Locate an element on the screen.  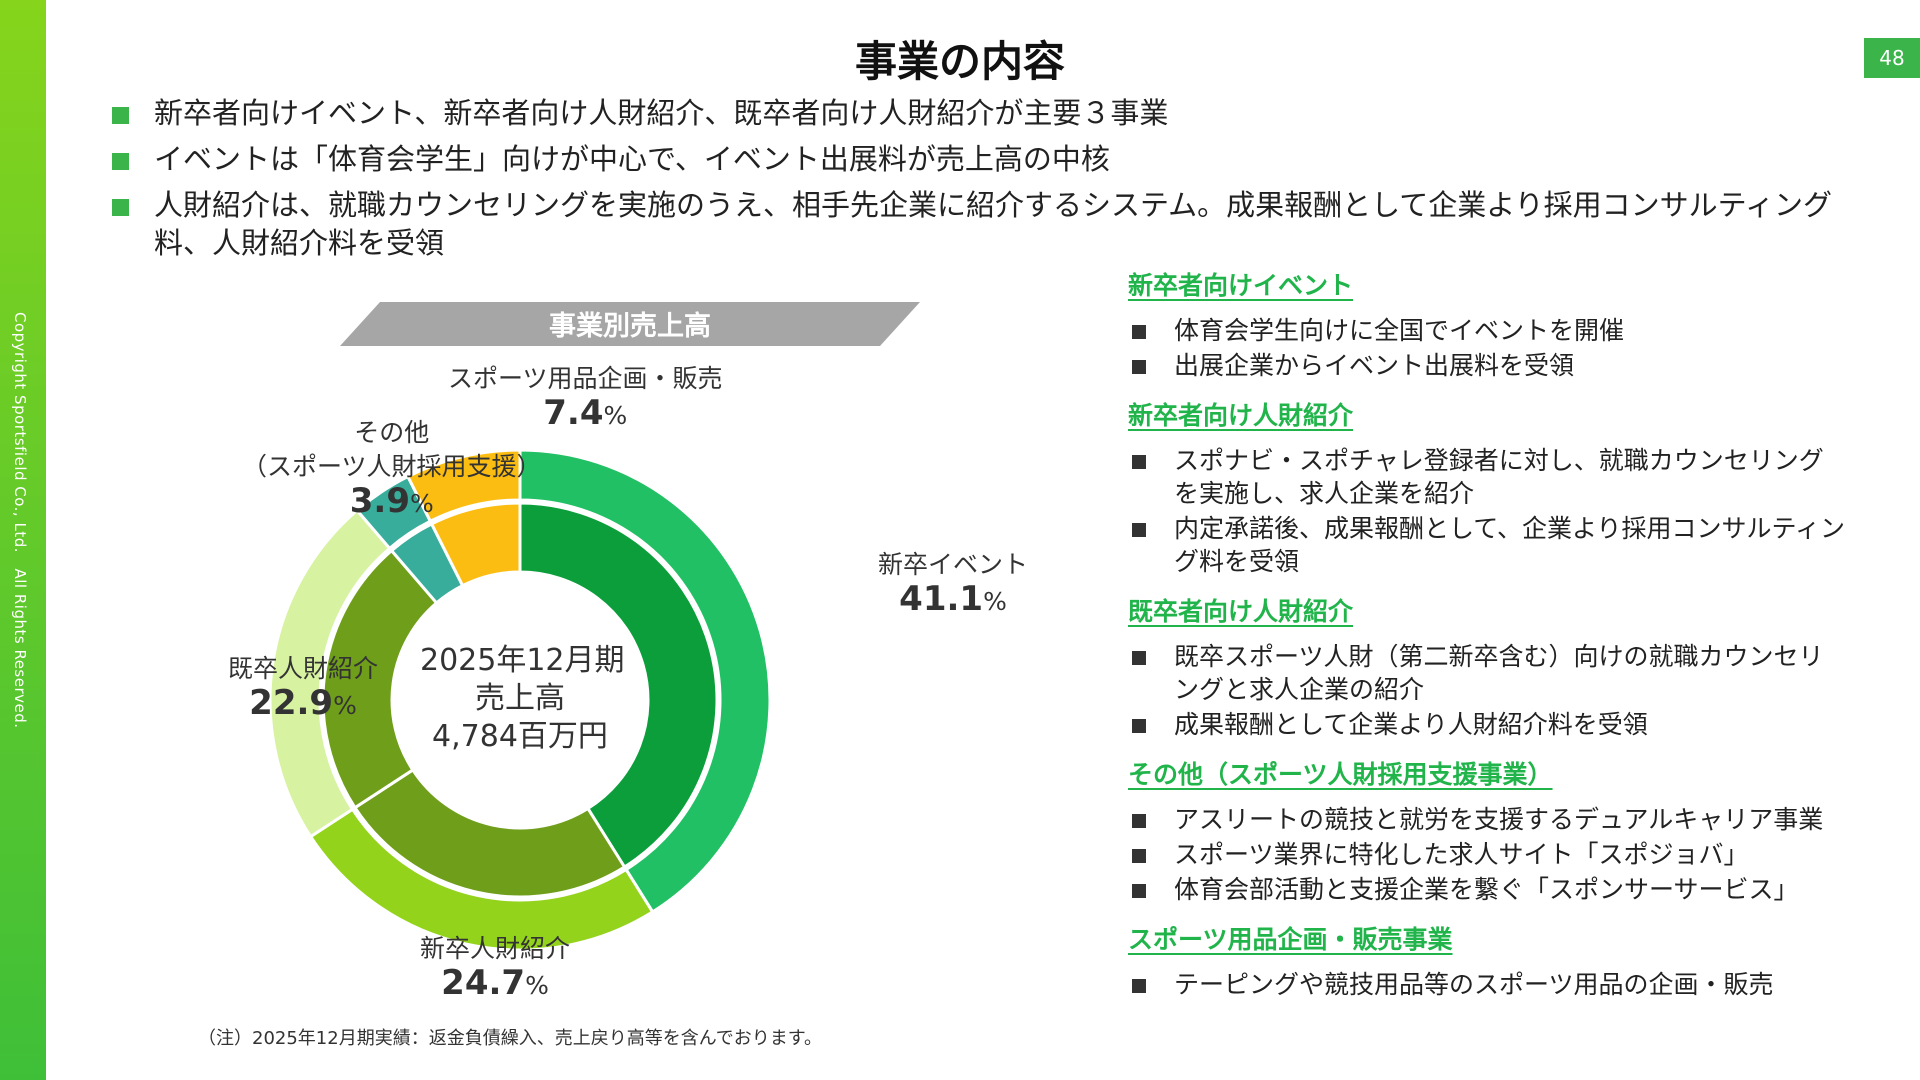
center-label: 売上高 is located at coordinates (520, 698).